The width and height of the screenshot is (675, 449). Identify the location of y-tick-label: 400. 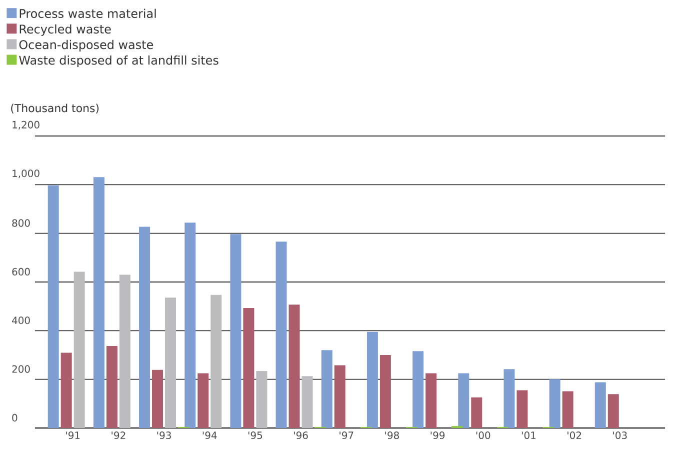
(21, 320).